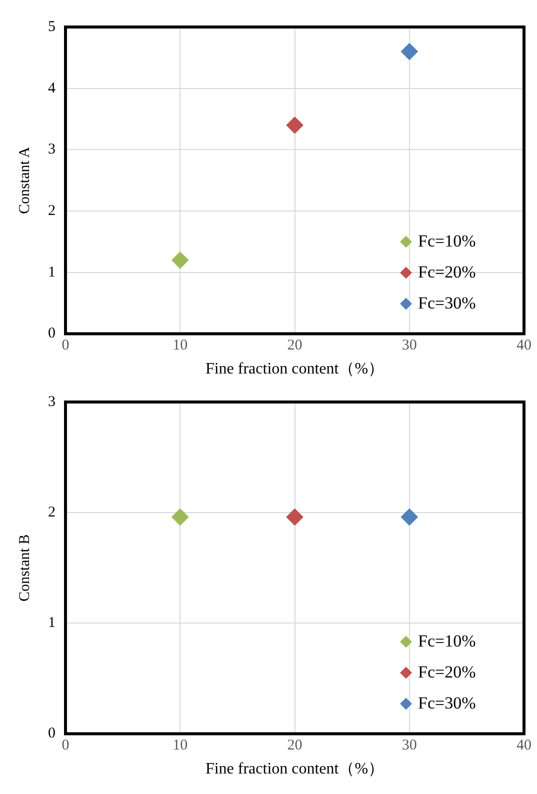 The width and height of the screenshot is (537, 794). I want to click on y-axis-title: Constant A, so click(24, 180).